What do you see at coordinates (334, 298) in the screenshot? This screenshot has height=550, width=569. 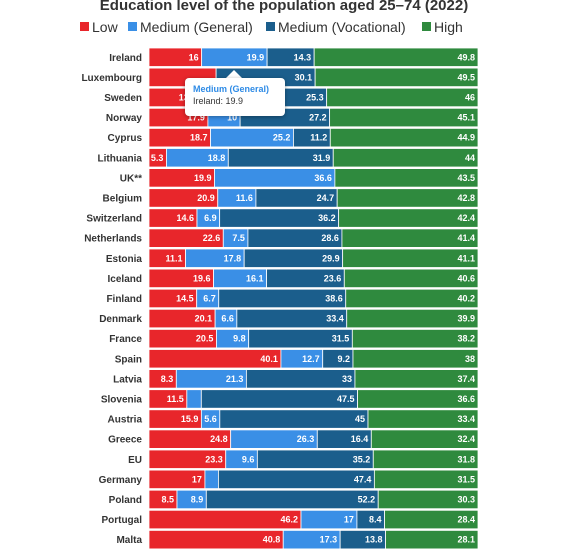 I see `data-label: 38.6` at bounding box center [334, 298].